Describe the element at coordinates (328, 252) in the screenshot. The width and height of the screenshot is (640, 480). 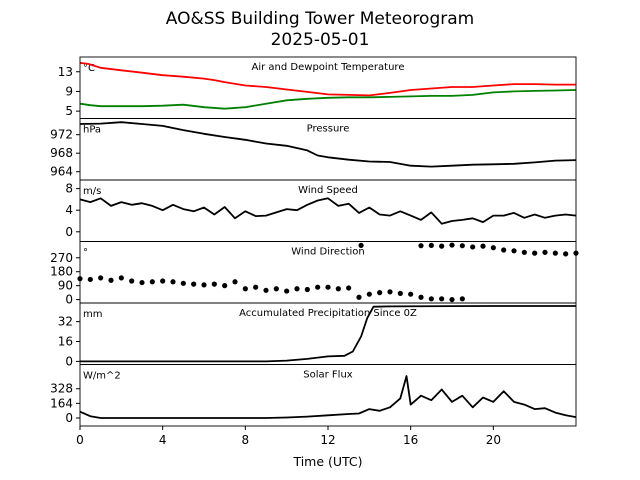
I see `panel-title: Wind Direction` at that location.